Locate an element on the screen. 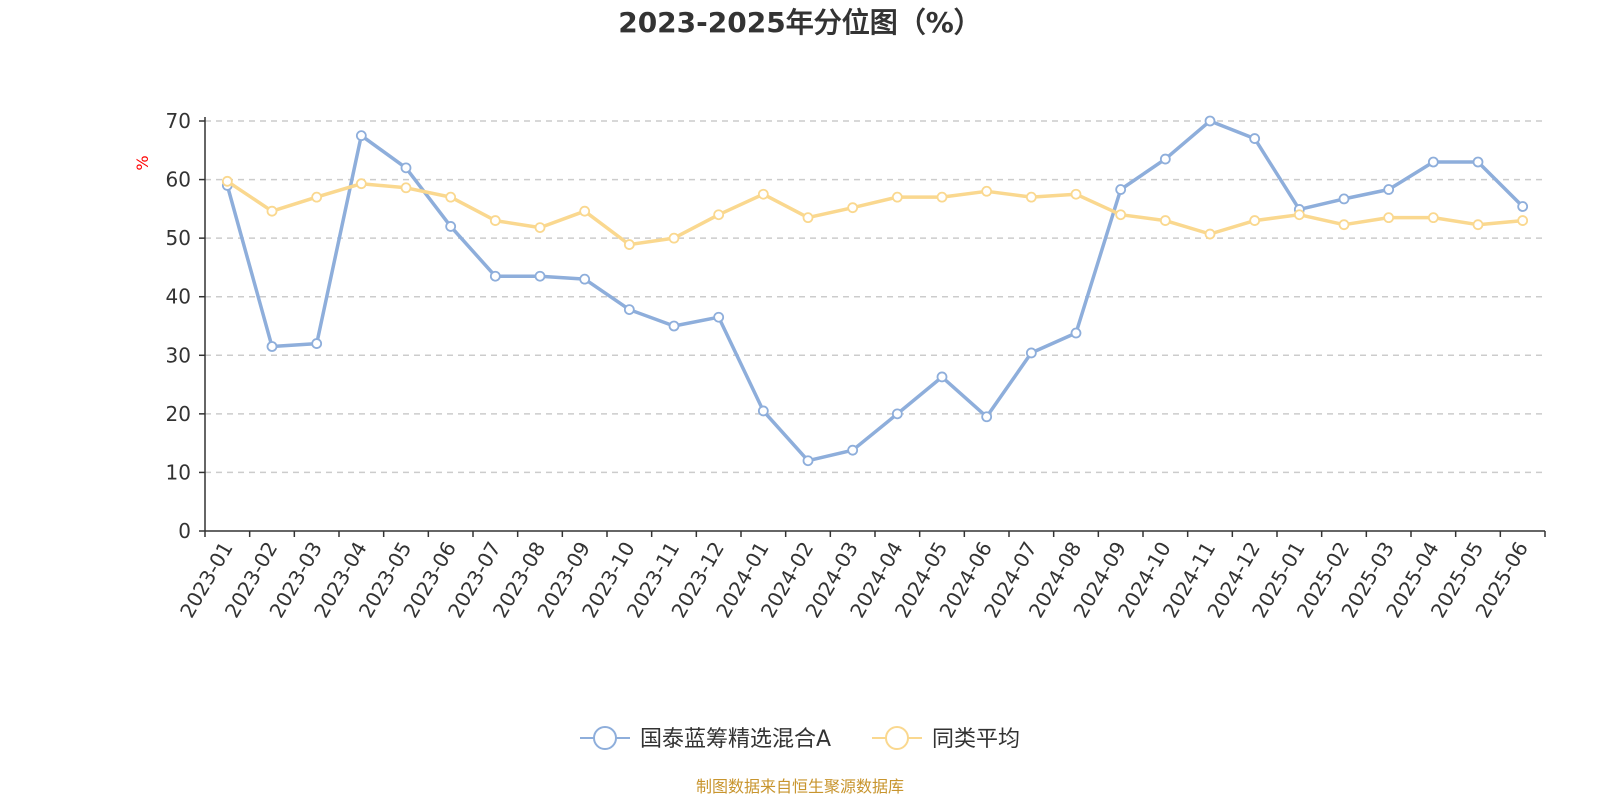  y-tick-label: 70 is located at coordinates (178, 121).